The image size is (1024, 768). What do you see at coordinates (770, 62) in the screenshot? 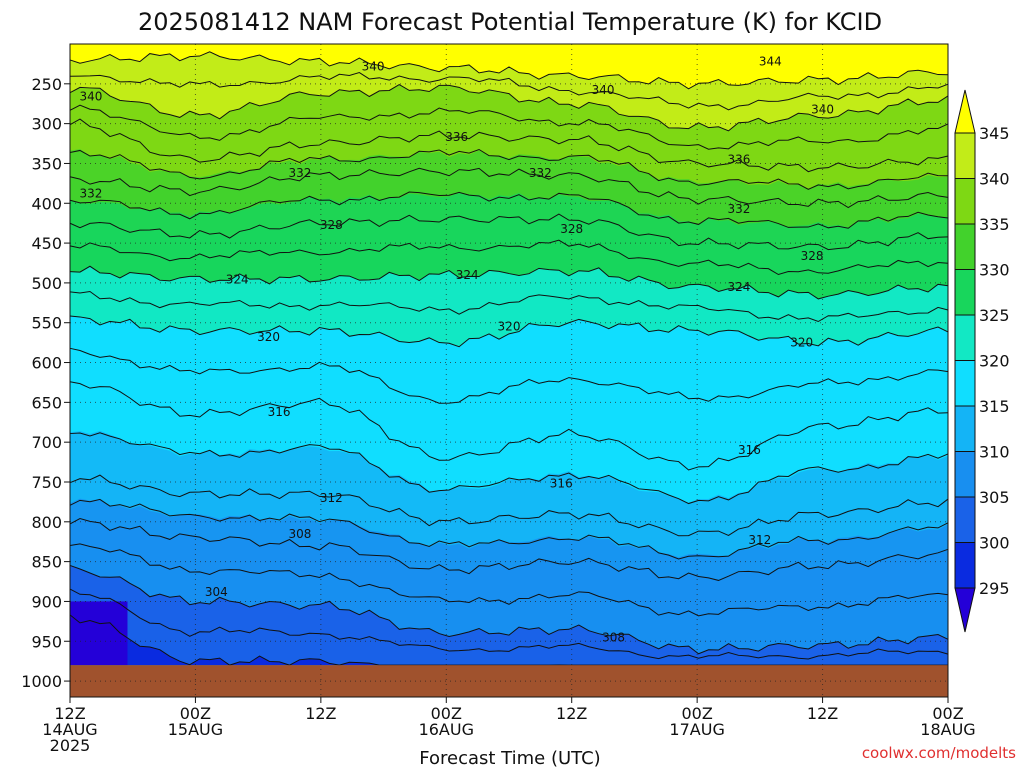
I see `contour-label: 344` at bounding box center [770, 62].